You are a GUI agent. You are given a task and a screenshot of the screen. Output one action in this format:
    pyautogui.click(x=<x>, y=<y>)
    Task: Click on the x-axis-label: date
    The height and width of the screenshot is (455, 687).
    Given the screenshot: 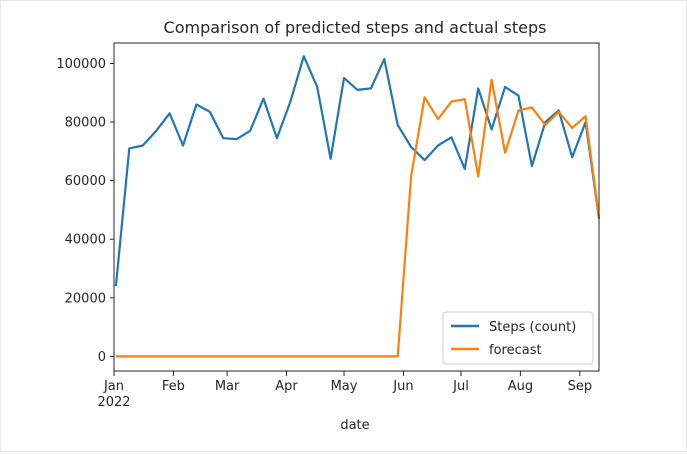 What is the action you would take?
    pyautogui.click(x=354, y=425)
    